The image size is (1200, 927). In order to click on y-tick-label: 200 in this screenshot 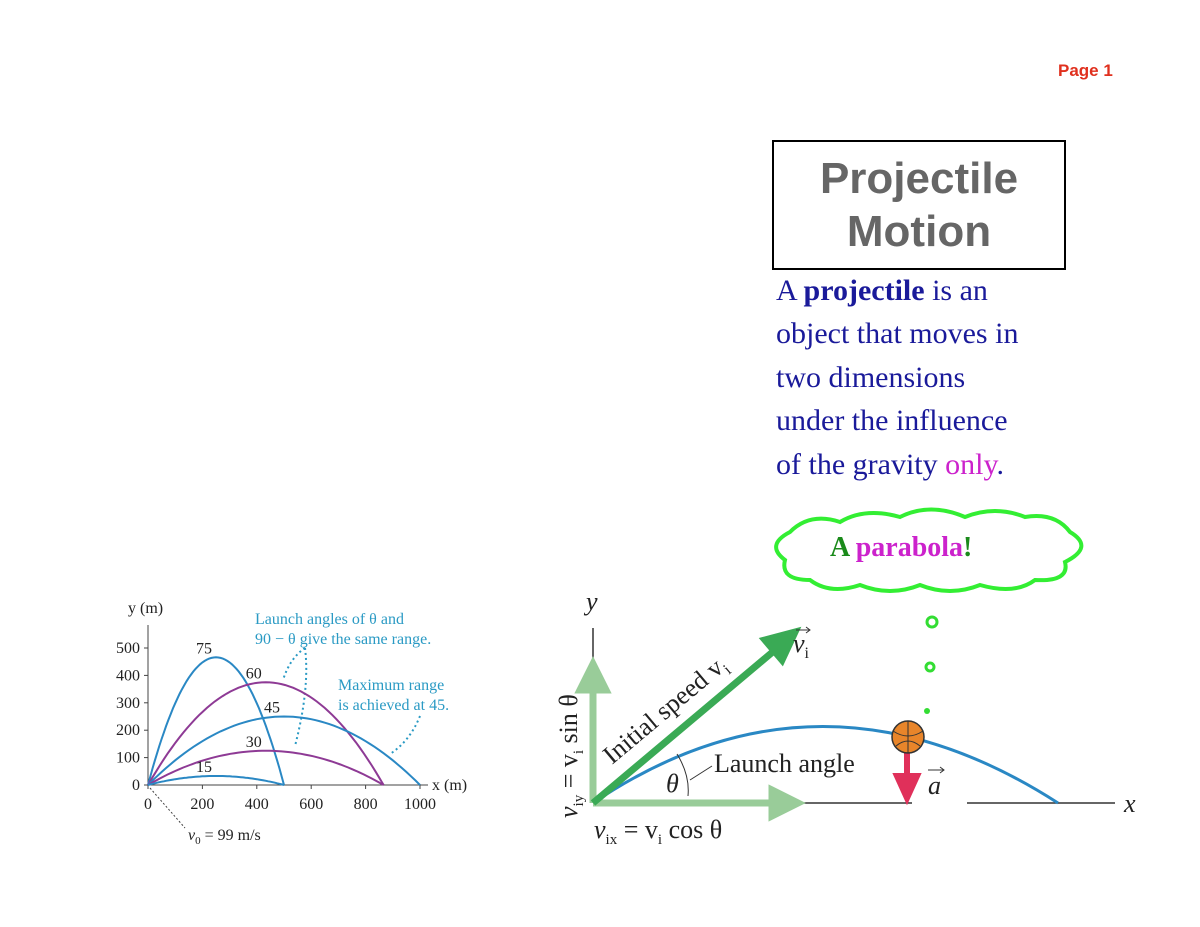, I will do `click(128, 730)`.